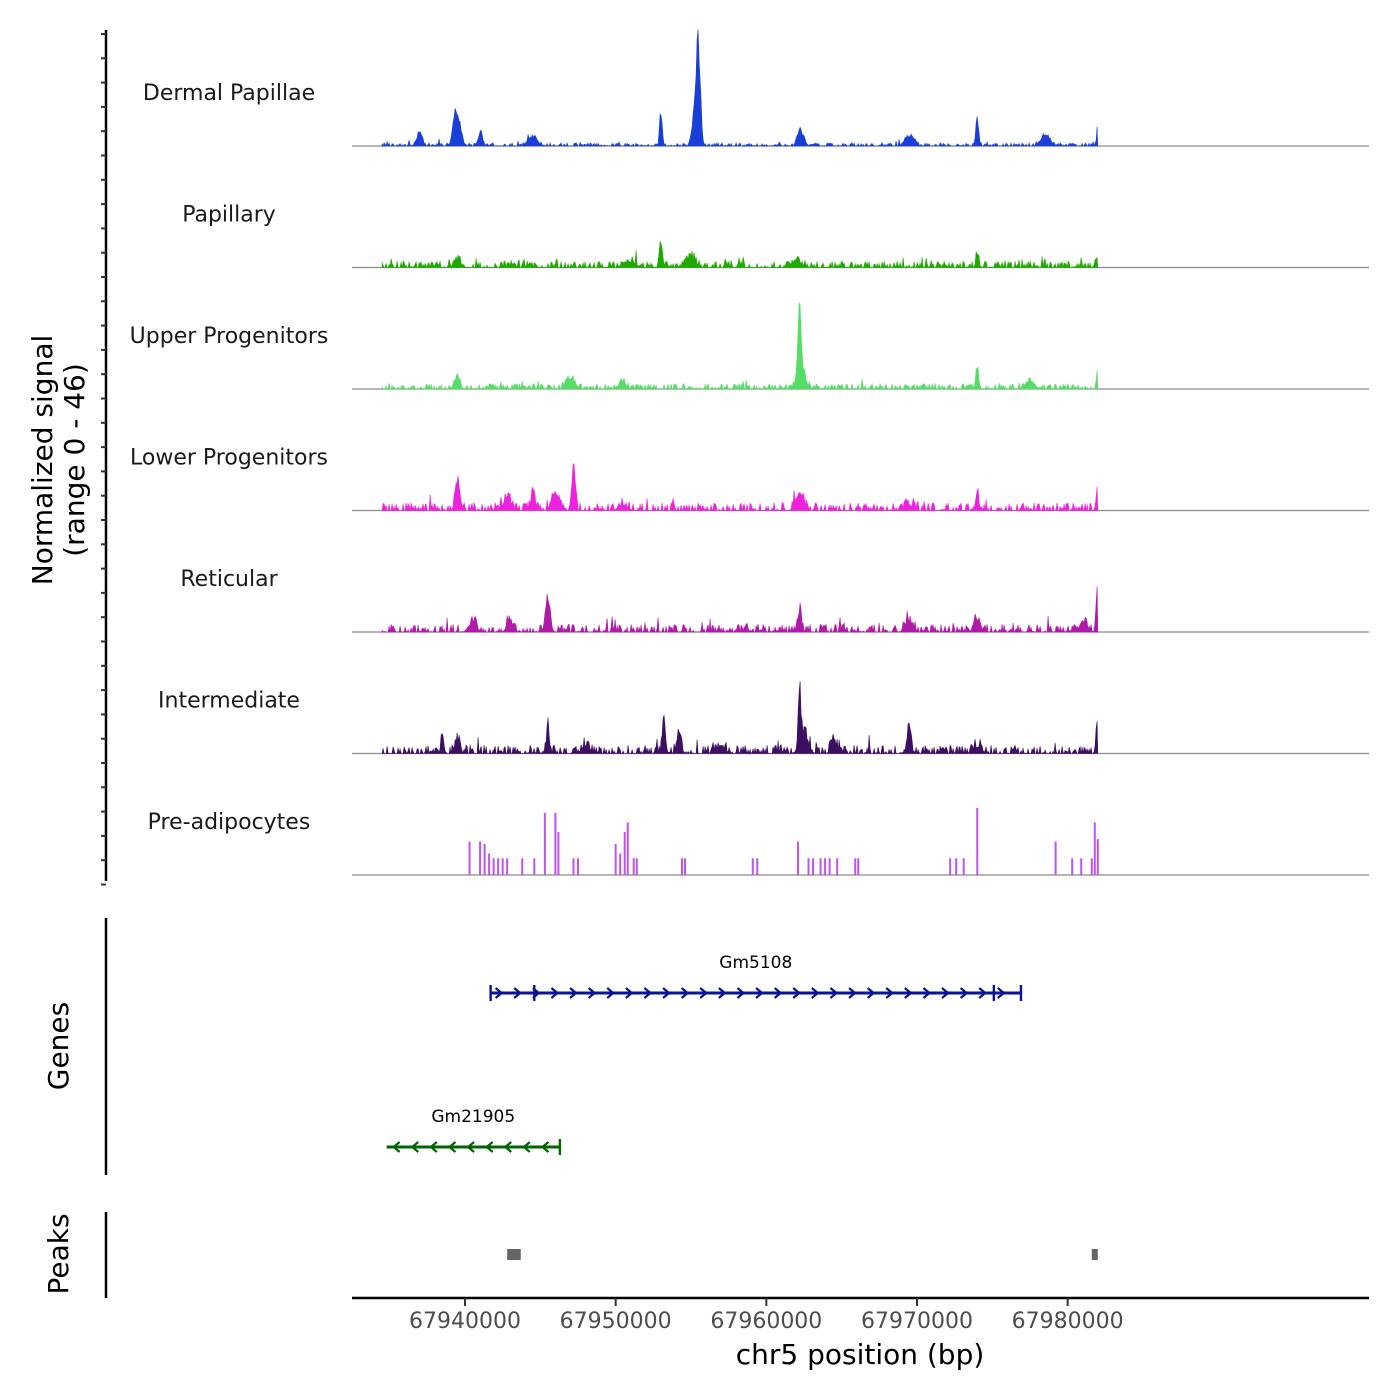 This screenshot has width=1400, height=1400. What do you see at coordinates (616, 1321) in the screenshot?
I see `x-axis-tick-label: 67950000` at bounding box center [616, 1321].